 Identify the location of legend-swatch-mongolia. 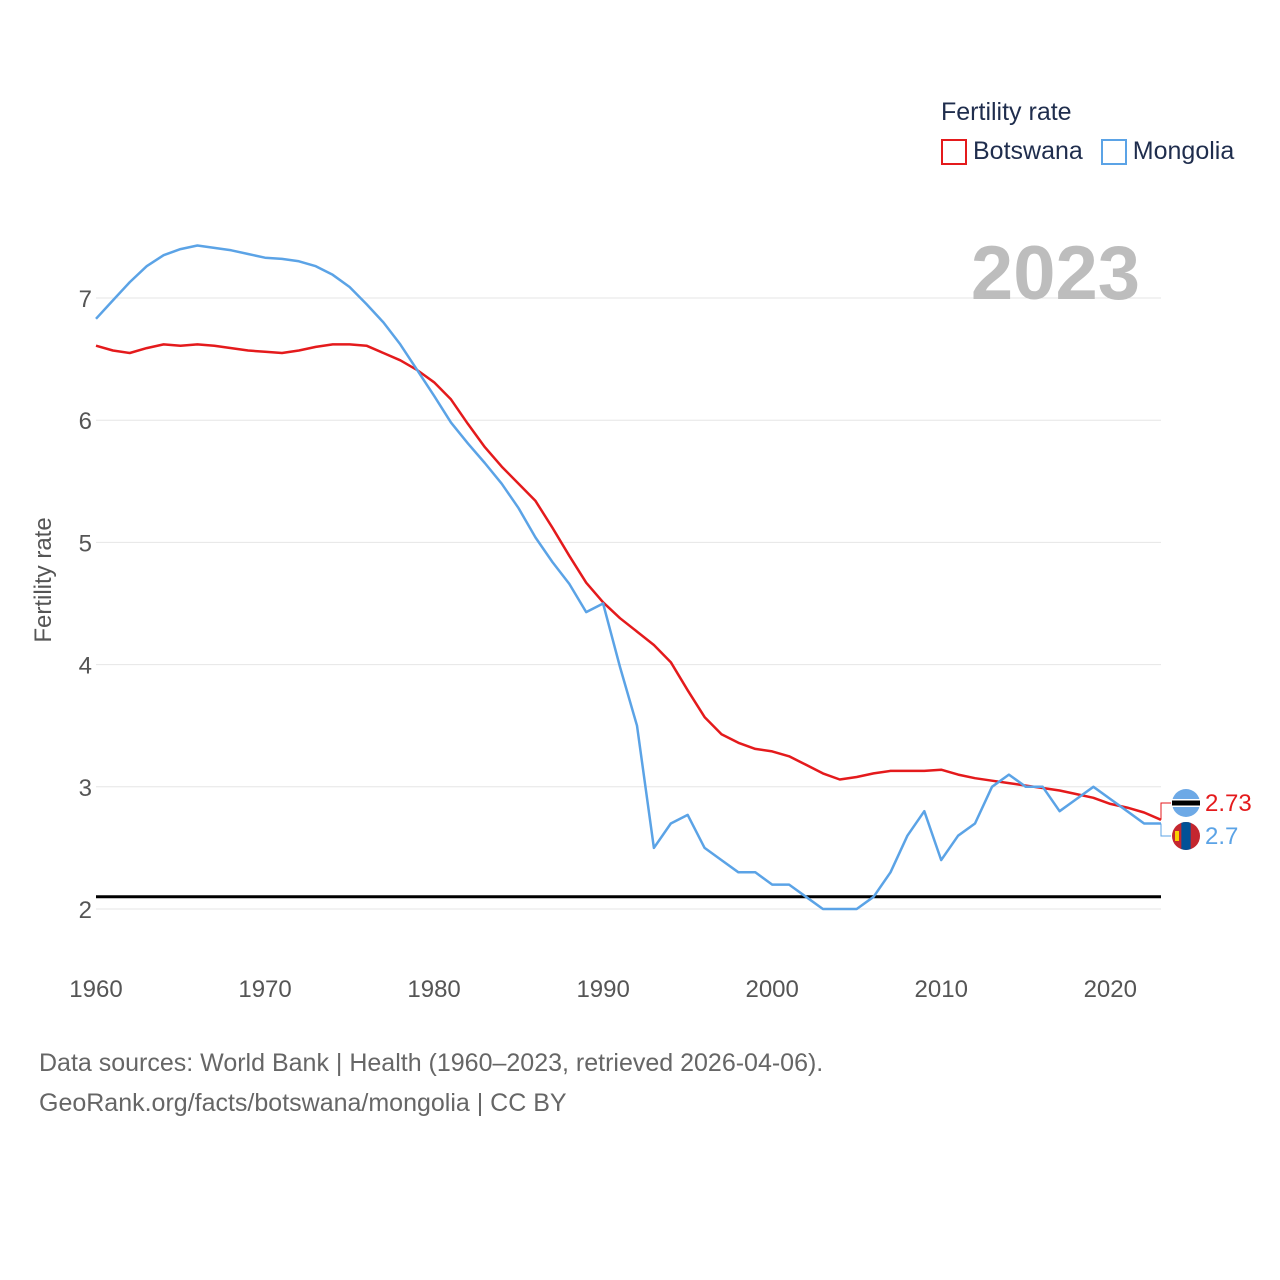
(1113, 151).